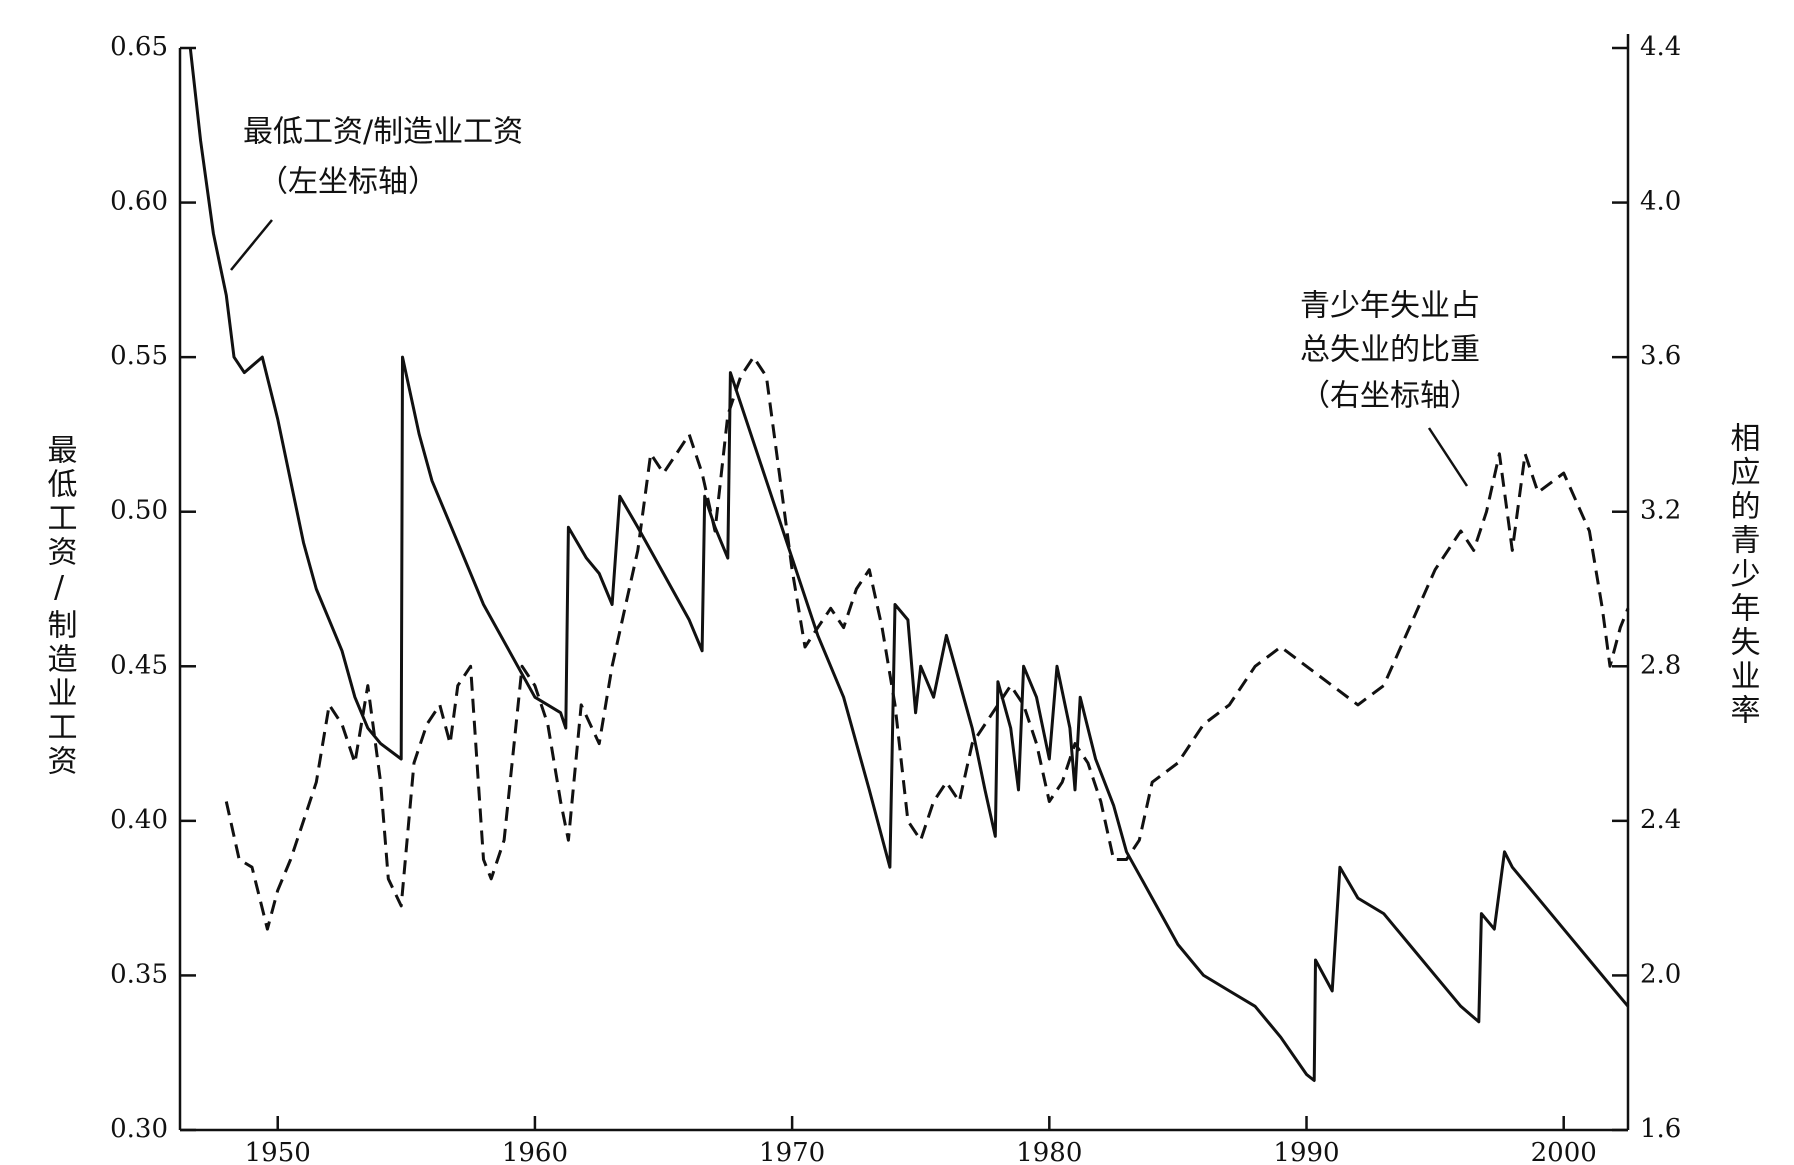 Image resolution: width=1794 pixels, height=1165 pixels. What do you see at coordinates (1743, 575) in the screenshot?
I see `y2-axis-label: 相应的青少年失业率` at bounding box center [1743, 575].